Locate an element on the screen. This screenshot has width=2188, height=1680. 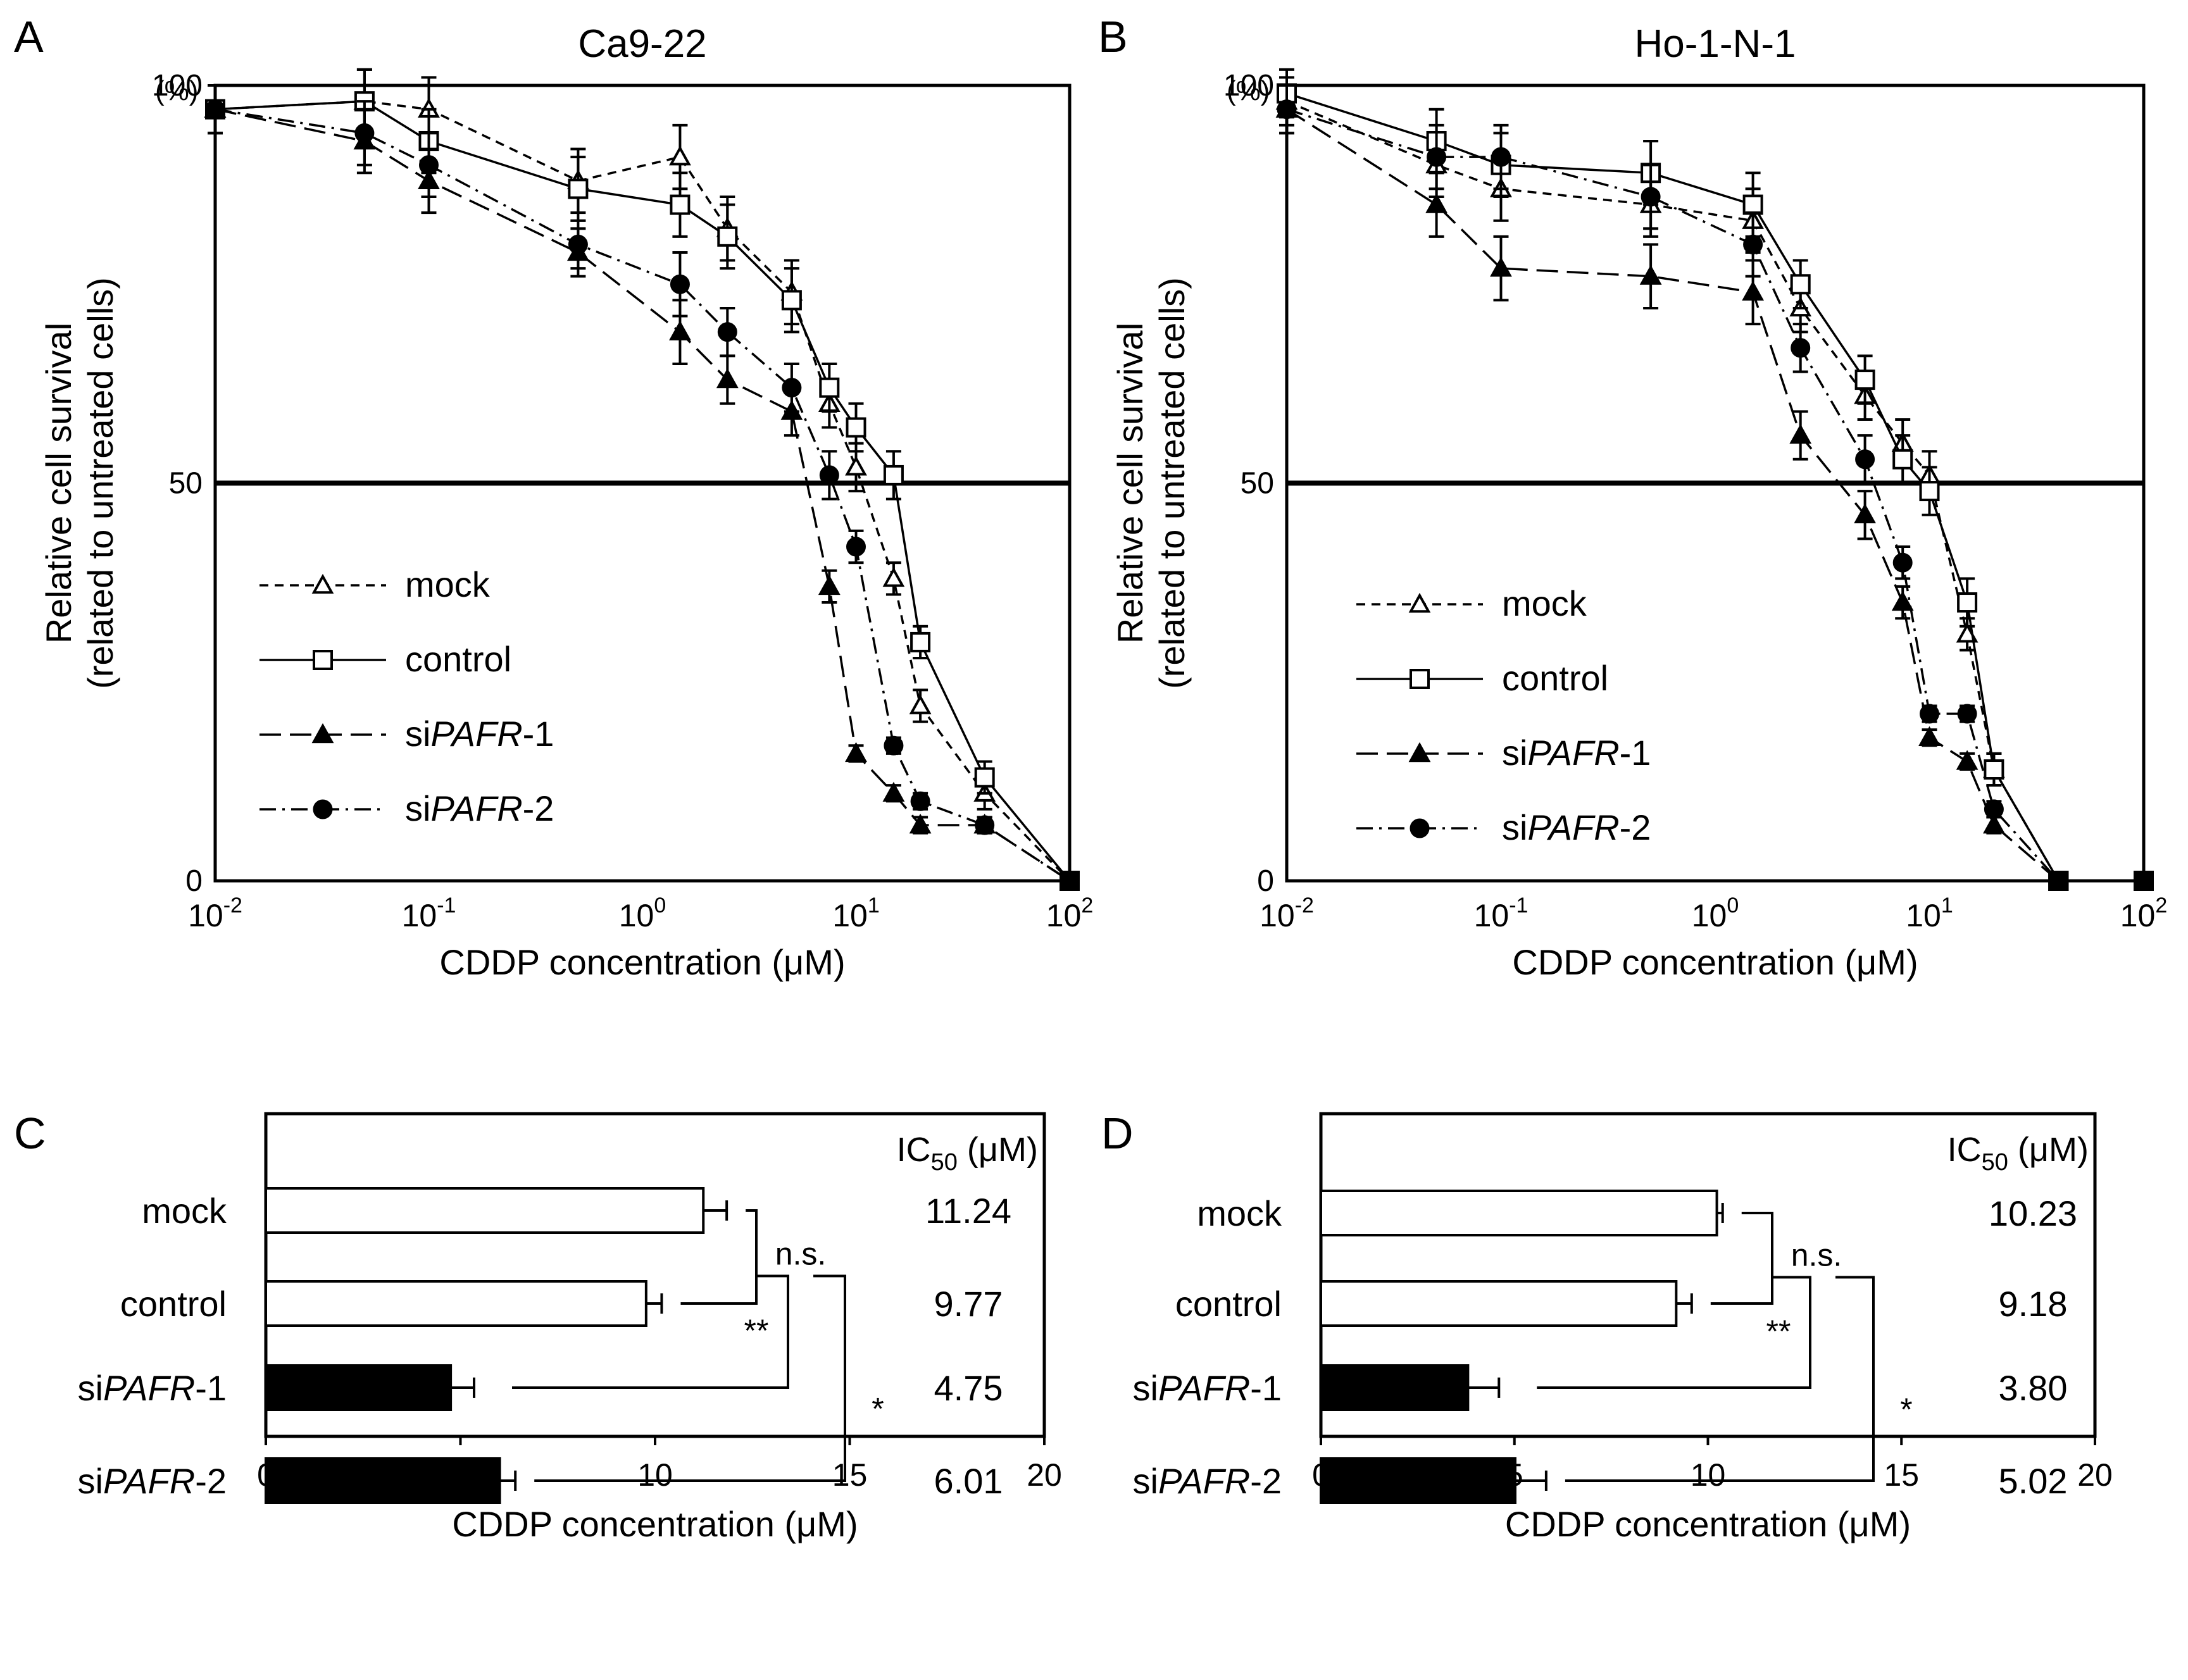
panel-letter-c: C is located at coordinates (30, 1133).